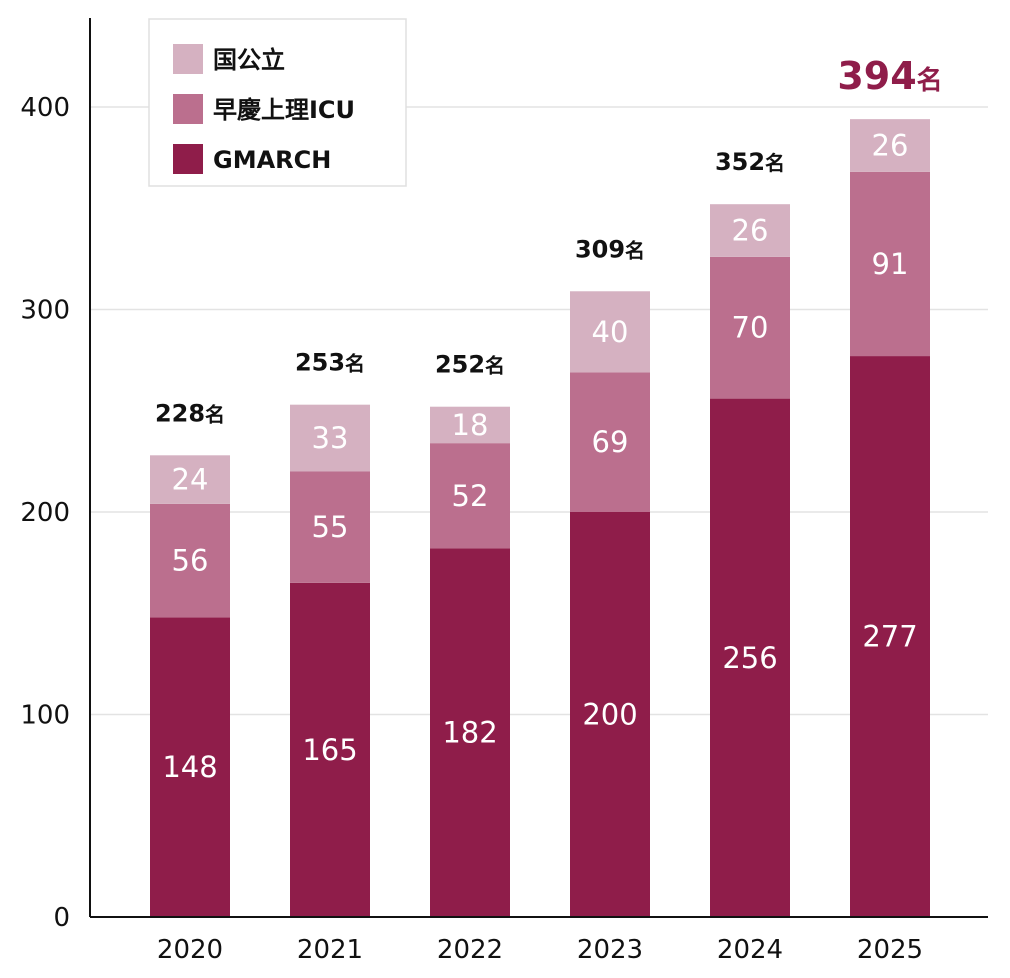 This screenshot has height=978, width=1010. What do you see at coordinates (740, 162) in the screenshot?
I see `total-value: 352` at bounding box center [740, 162].